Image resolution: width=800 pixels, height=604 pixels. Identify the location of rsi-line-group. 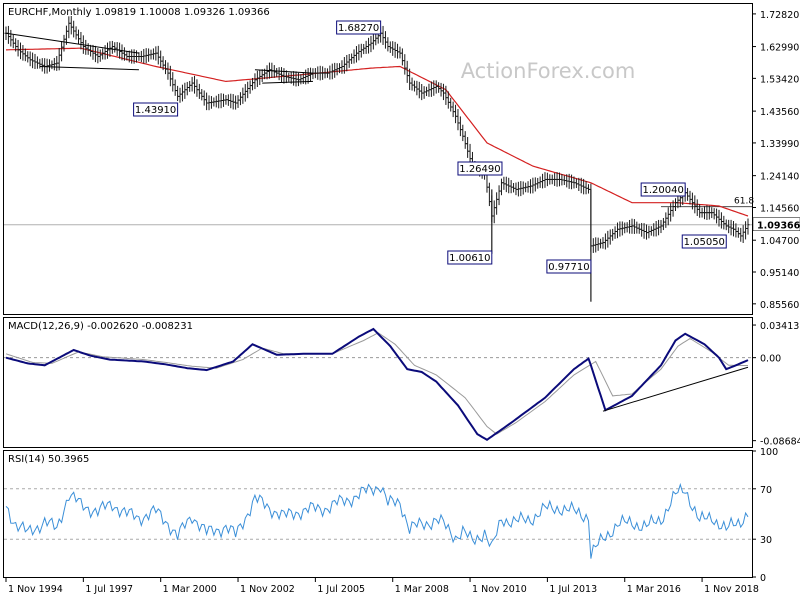
(377, 520).